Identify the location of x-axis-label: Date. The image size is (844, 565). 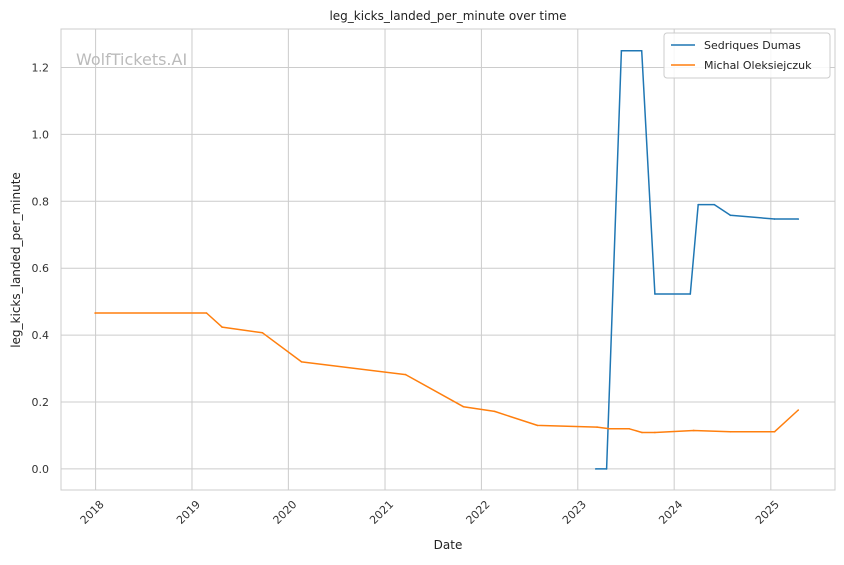
(448, 545).